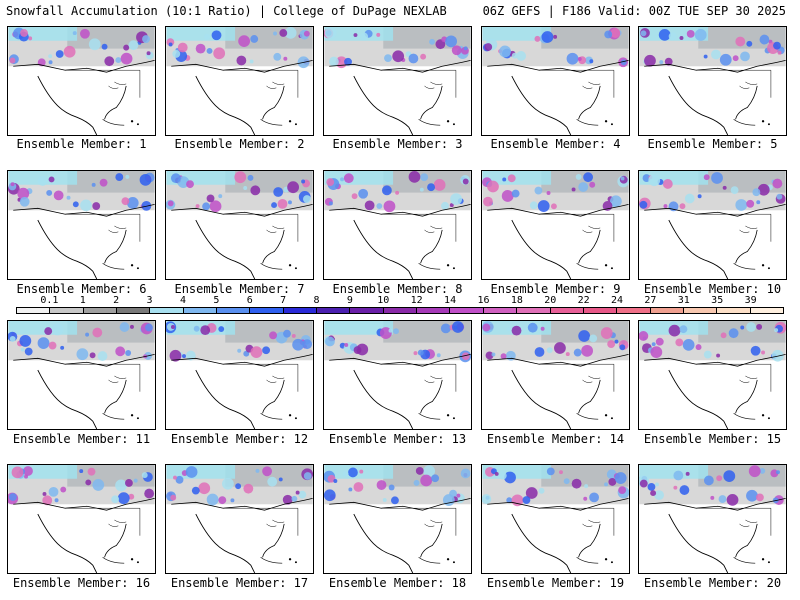 The height and width of the screenshot is (600, 800). What do you see at coordinates (617, 300) in the screenshot?
I see `legend-tick-label: 24` at bounding box center [617, 300].